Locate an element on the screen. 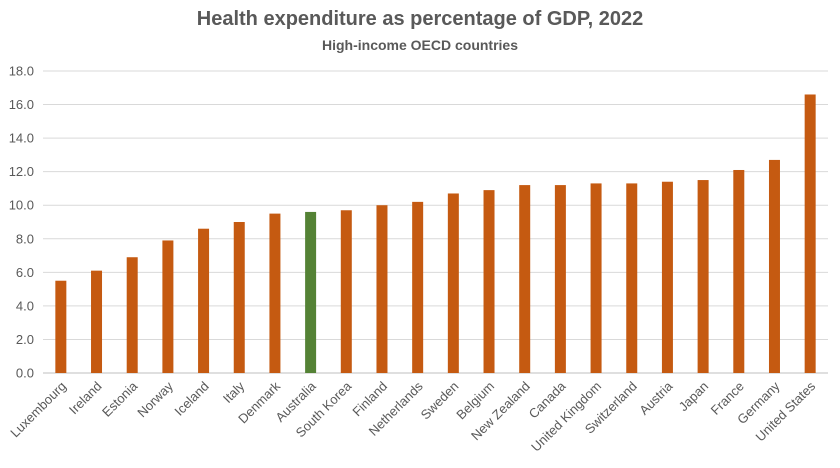 This screenshot has height=468, width=840. x-tick-label: Iceland is located at coordinates (191, 399).